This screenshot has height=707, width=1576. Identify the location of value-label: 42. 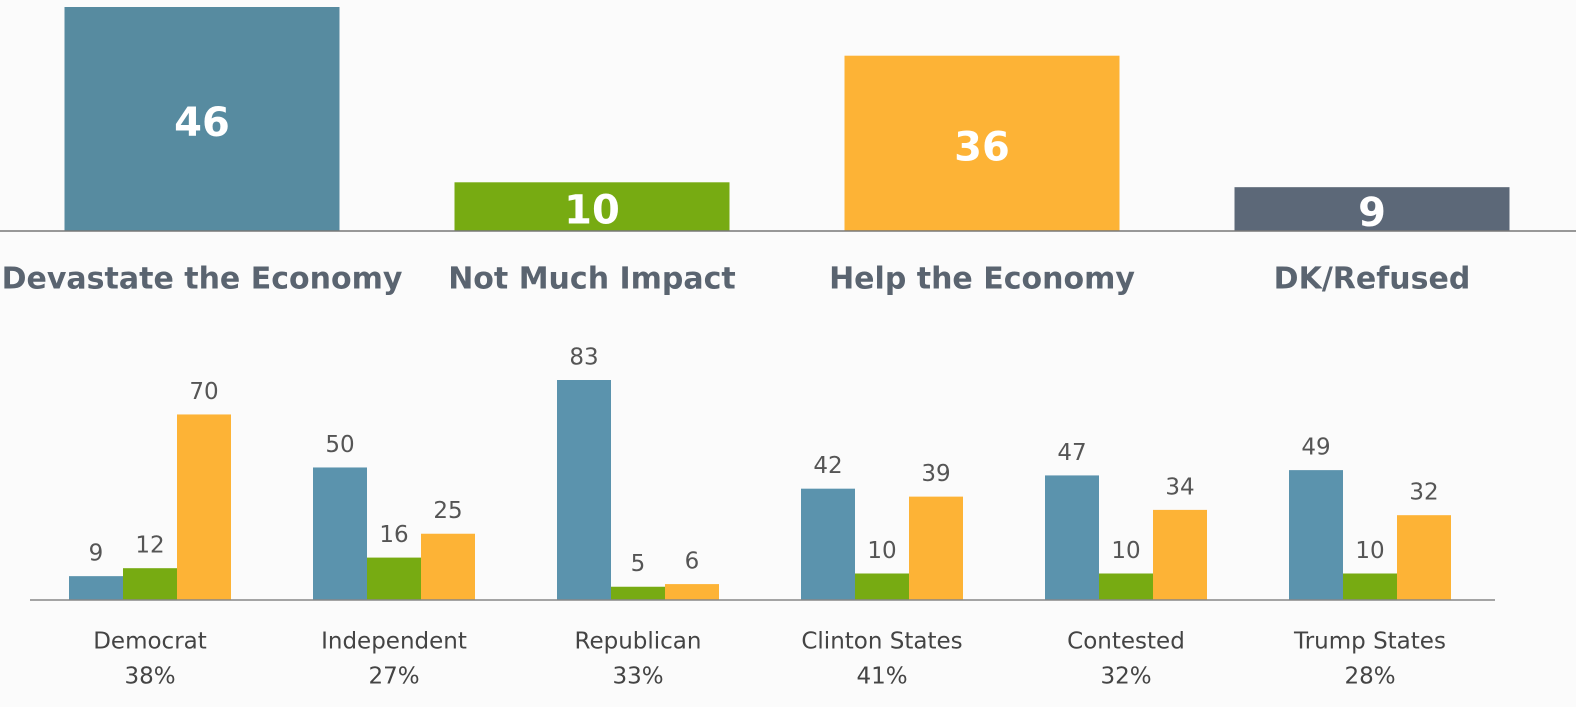
(827, 466).